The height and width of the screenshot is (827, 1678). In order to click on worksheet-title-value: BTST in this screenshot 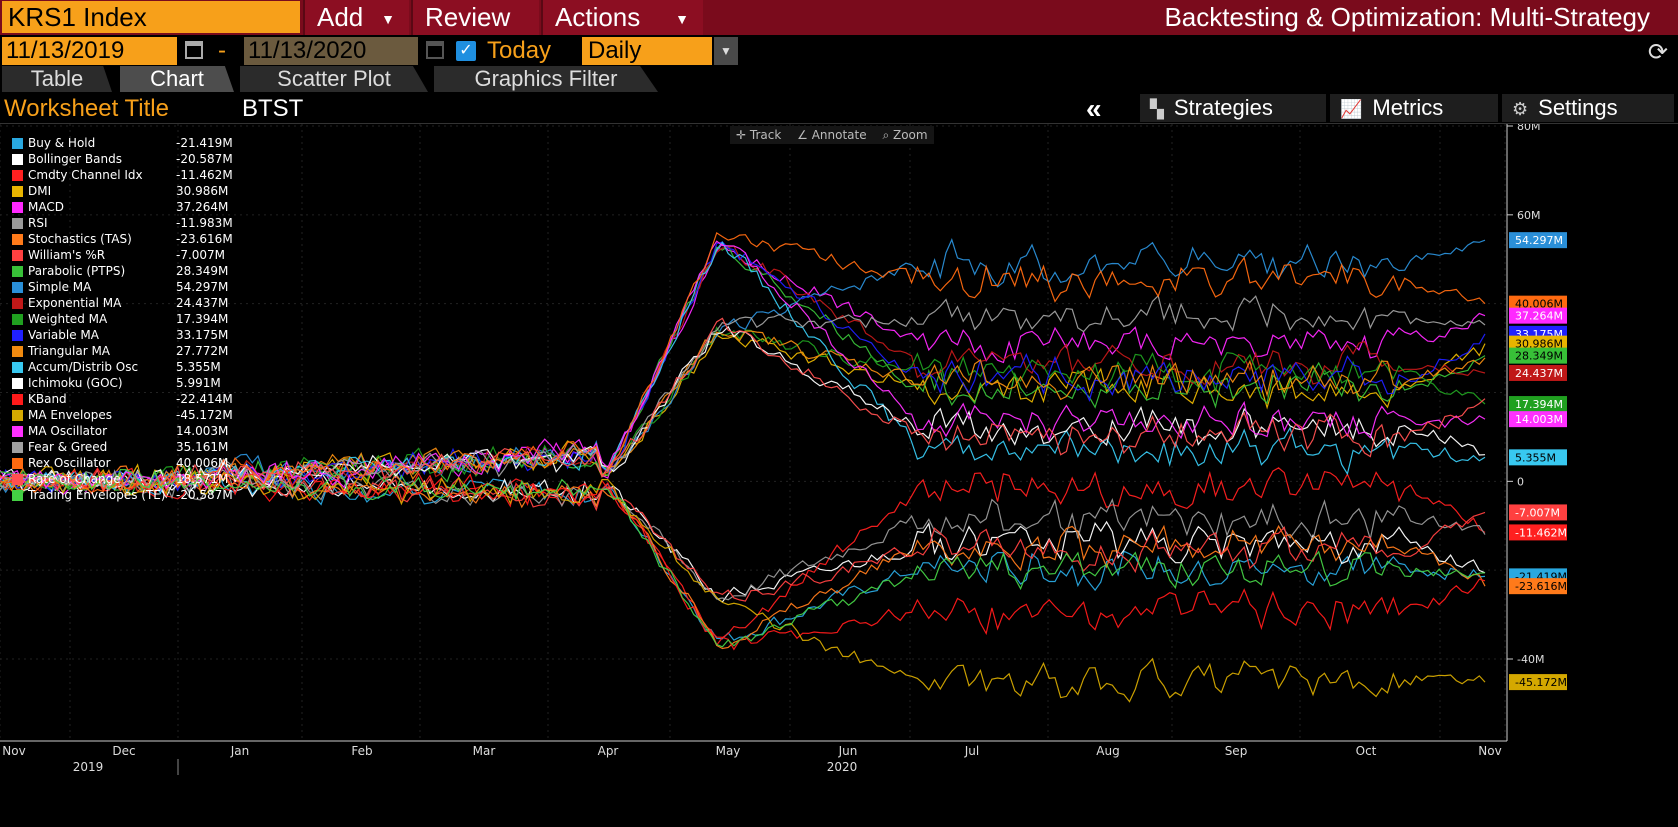, I will do `click(273, 108)`.